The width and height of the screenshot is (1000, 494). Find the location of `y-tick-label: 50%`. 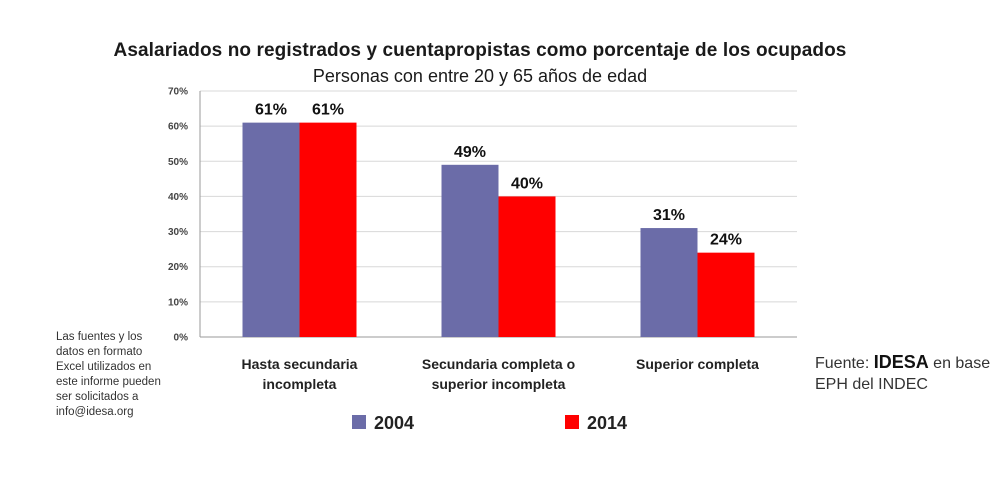

y-tick-label: 50% is located at coordinates (178, 162).